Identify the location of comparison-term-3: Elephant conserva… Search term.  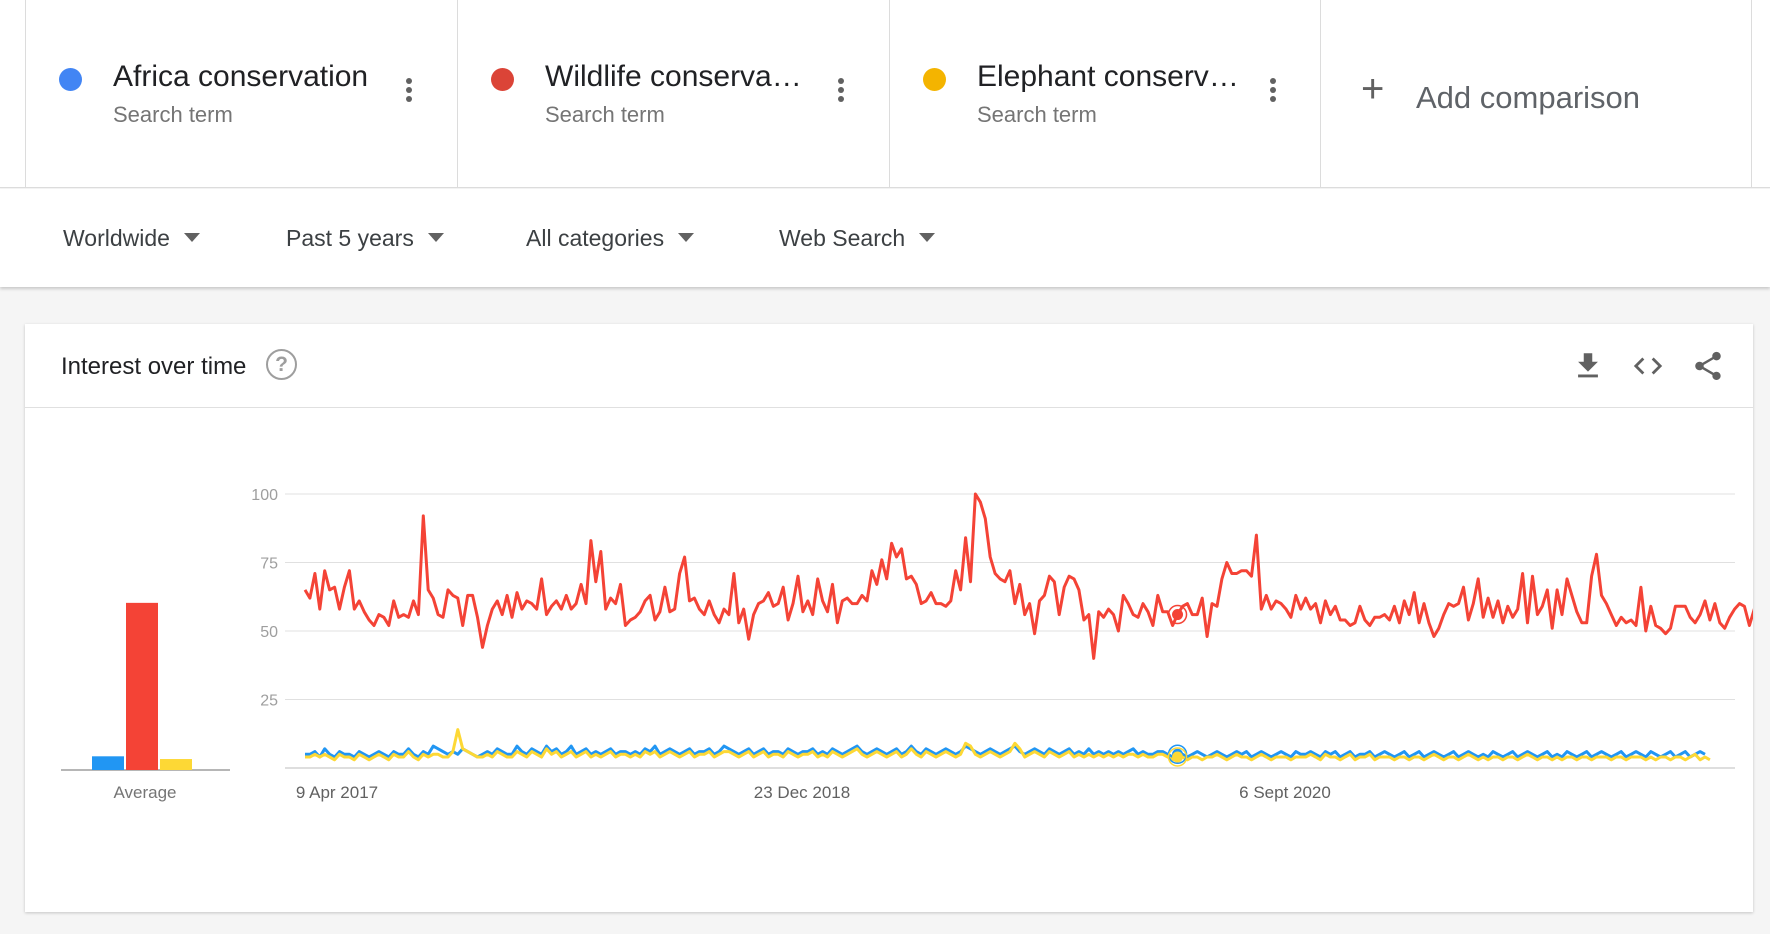
(1104, 94).